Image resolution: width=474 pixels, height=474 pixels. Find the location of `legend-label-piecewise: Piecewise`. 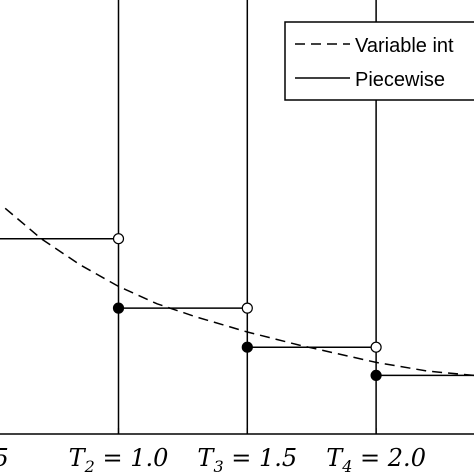

legend-label-piecewise: Piecewise is located at coordinates (400, 80).